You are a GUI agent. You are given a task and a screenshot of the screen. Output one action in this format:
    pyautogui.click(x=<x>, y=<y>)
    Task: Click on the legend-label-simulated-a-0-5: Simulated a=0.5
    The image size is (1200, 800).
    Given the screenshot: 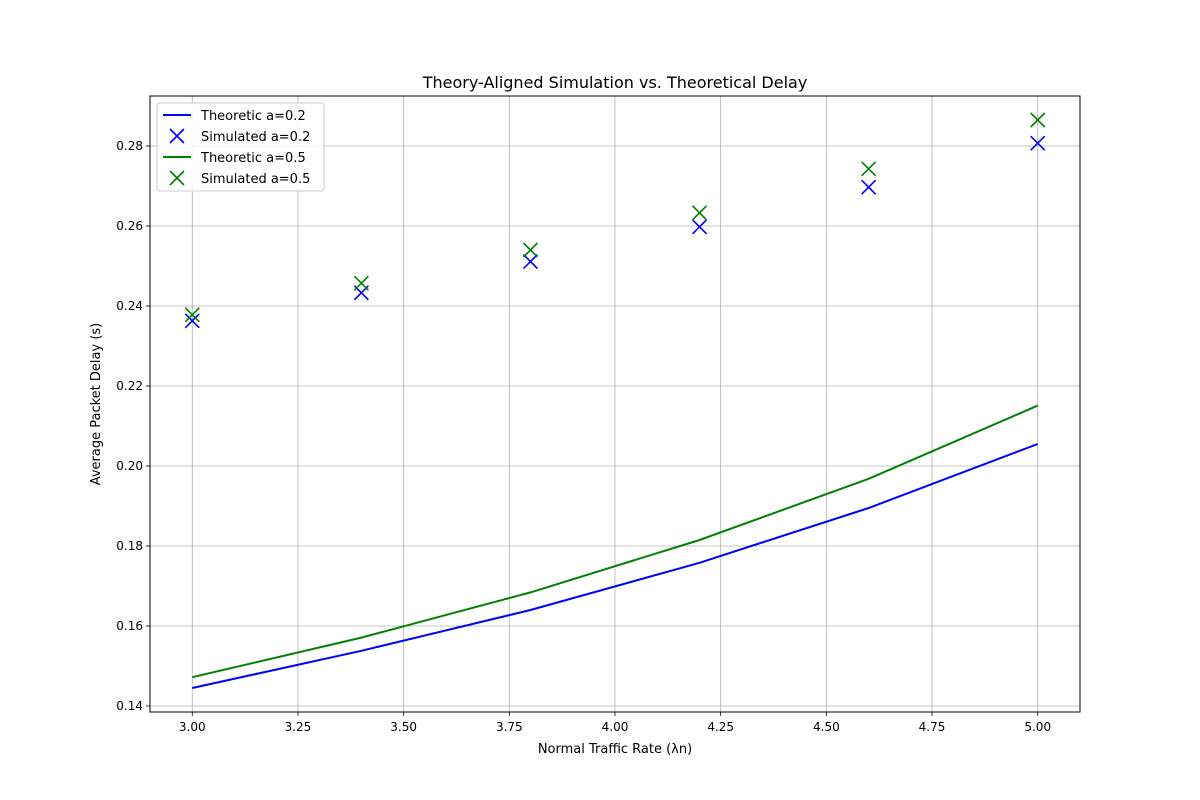 What is the action you would take?
    pyautogui.click(x=255, y=179)
    